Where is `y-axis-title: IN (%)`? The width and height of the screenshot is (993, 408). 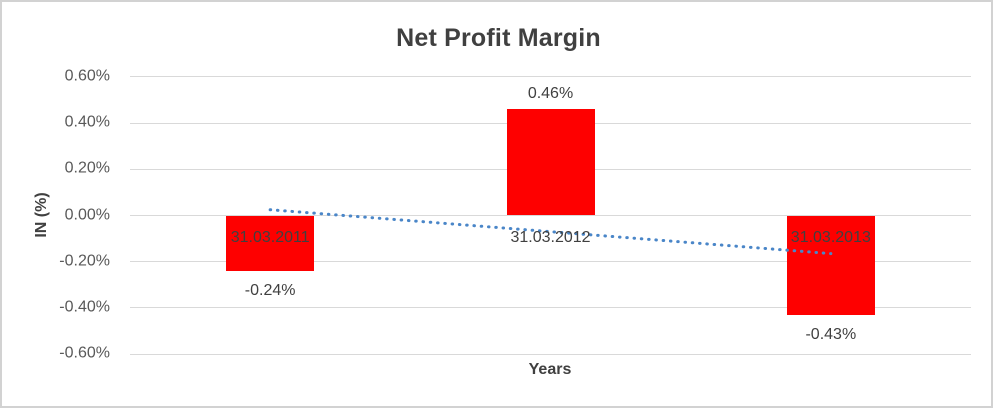
y-axis-title: IN (%) is located at coordinates (41, 215).